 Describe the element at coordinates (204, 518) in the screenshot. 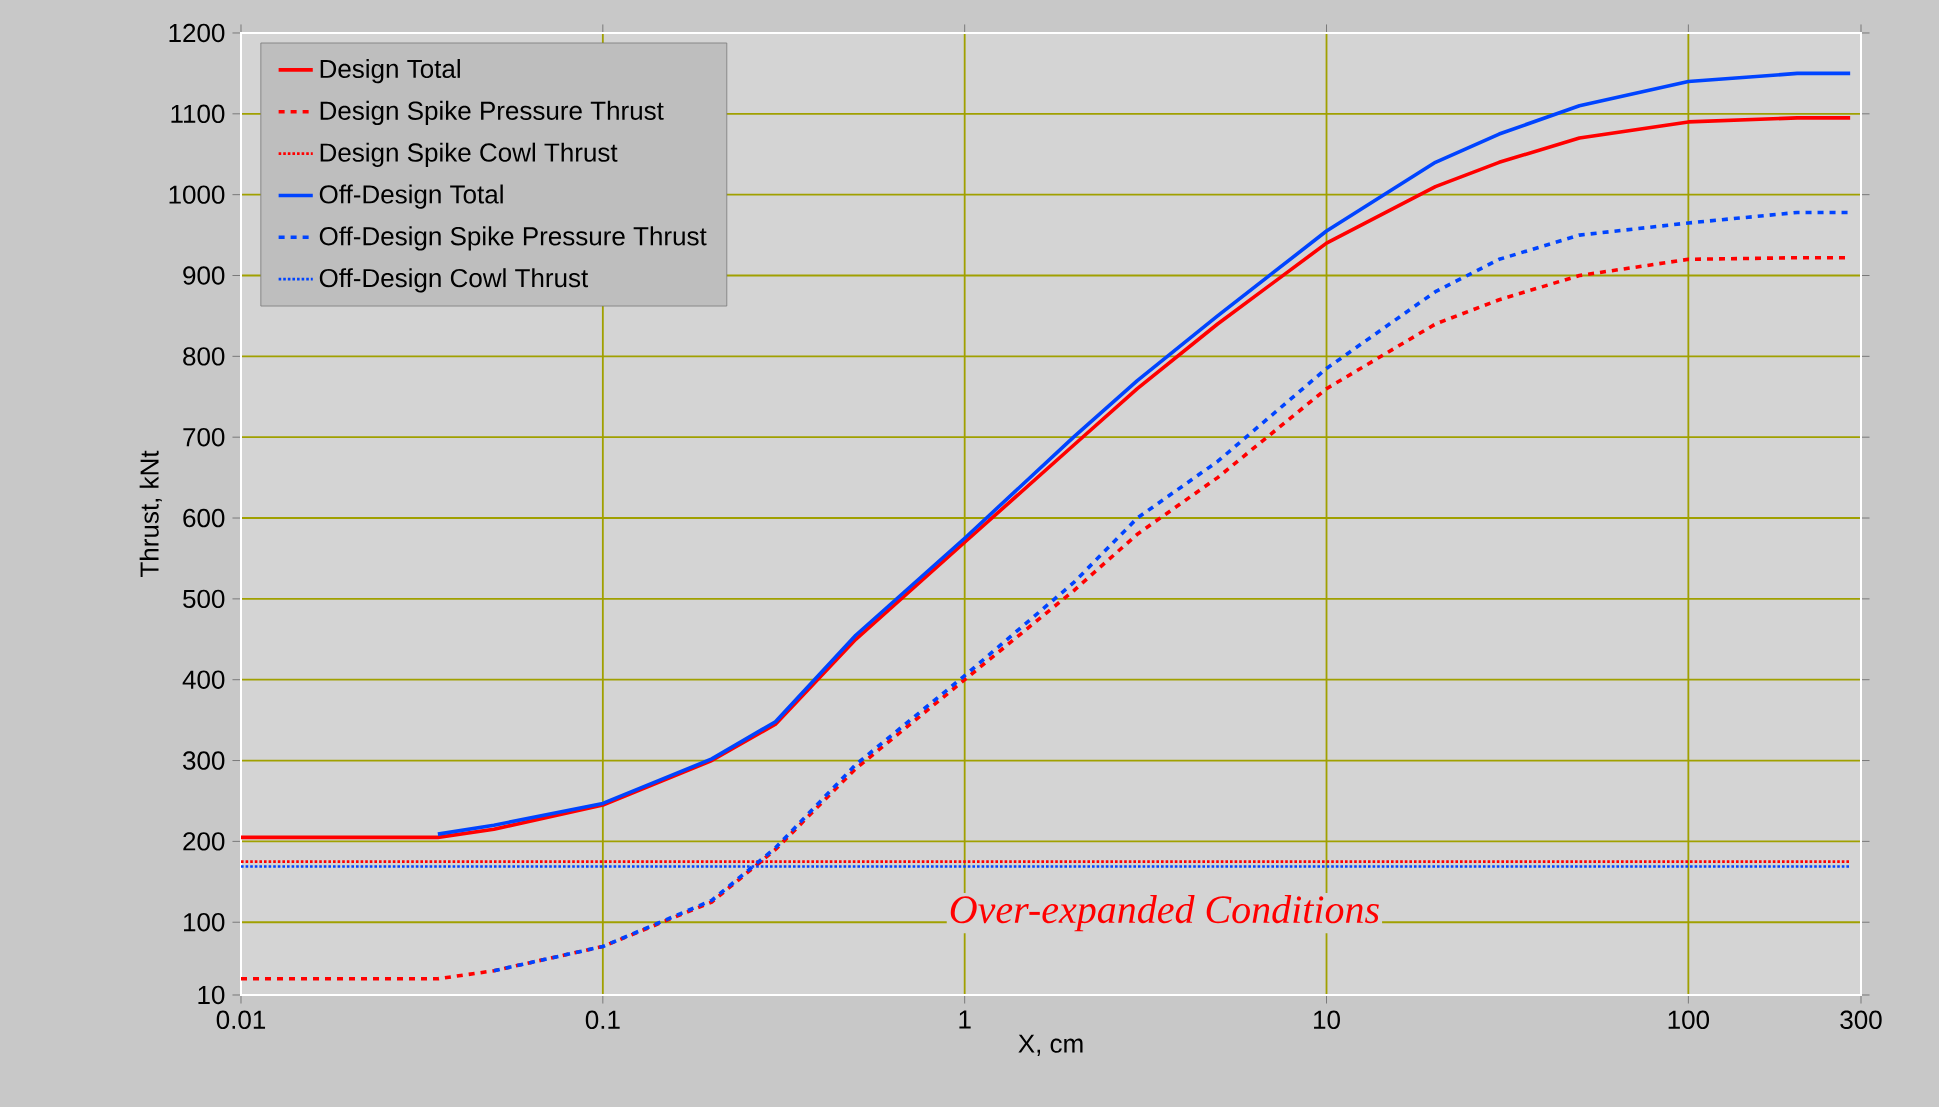

I see `y-tick-label: 600` at that location.